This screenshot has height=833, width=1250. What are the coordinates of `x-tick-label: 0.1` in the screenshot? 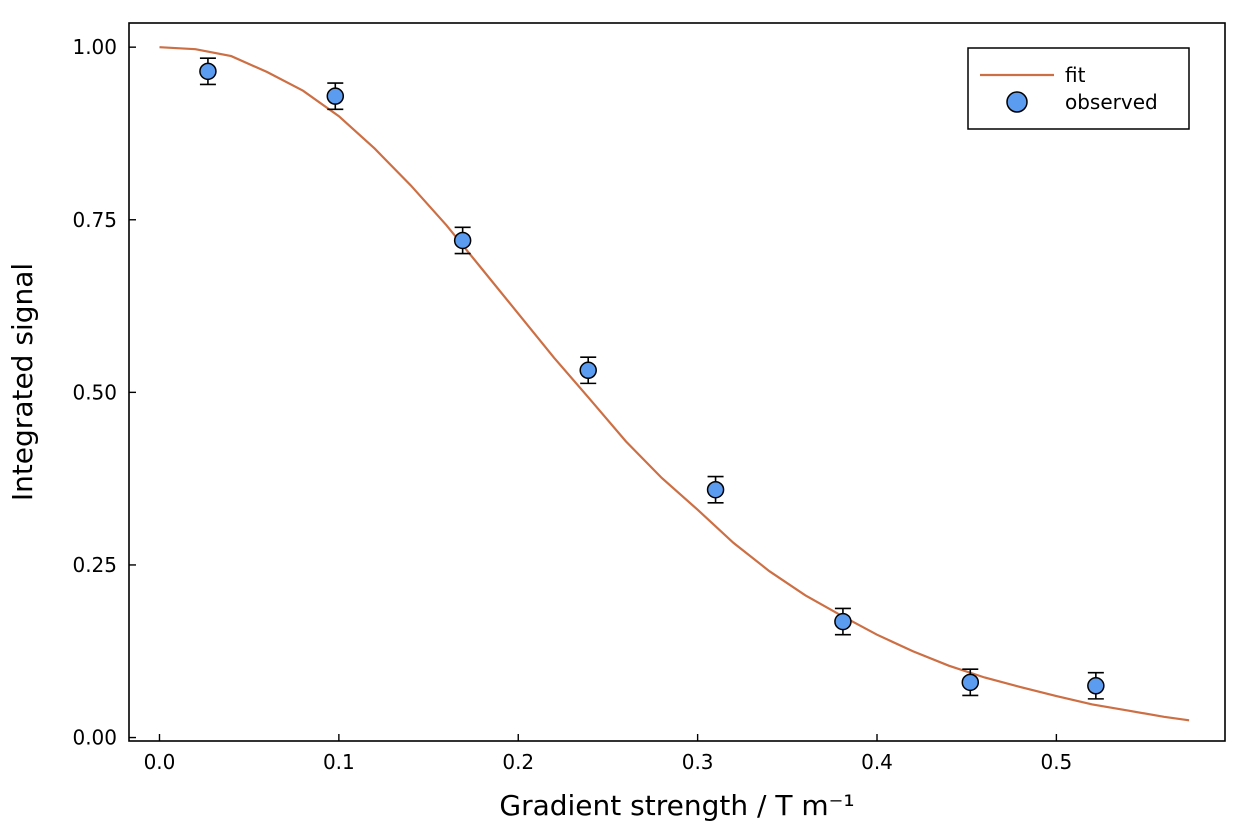 It's located at (339, 762).